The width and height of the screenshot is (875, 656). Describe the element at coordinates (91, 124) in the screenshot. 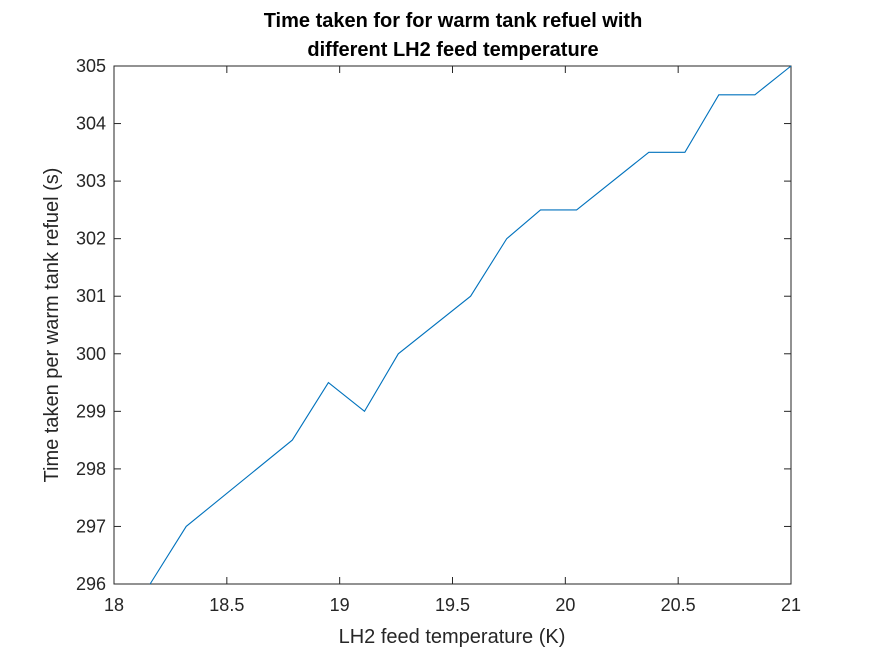

I see `y-tick-label: 304` at that location.